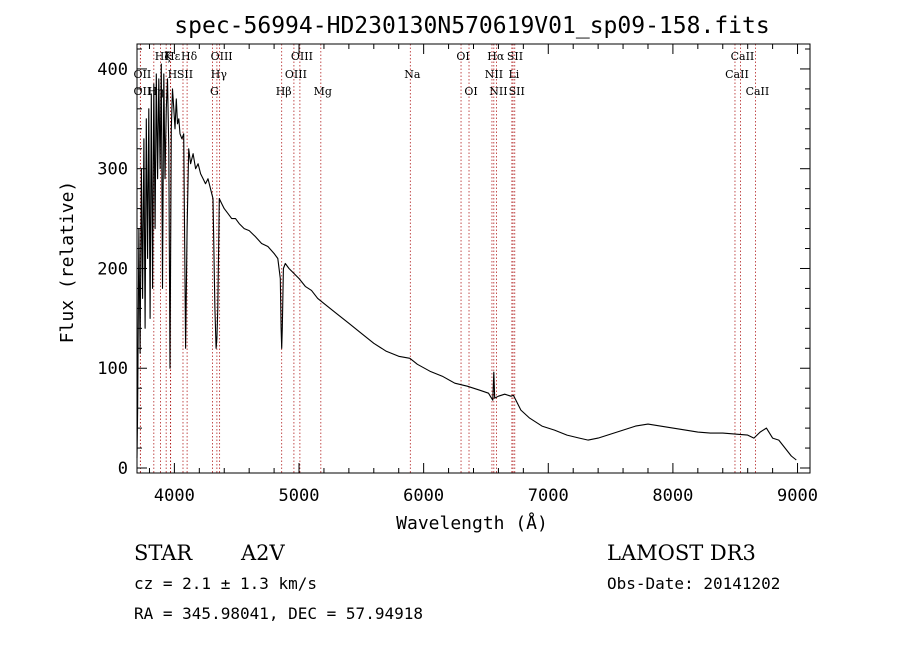  I want to click on object-subclass: A2V, so click(263, 553).